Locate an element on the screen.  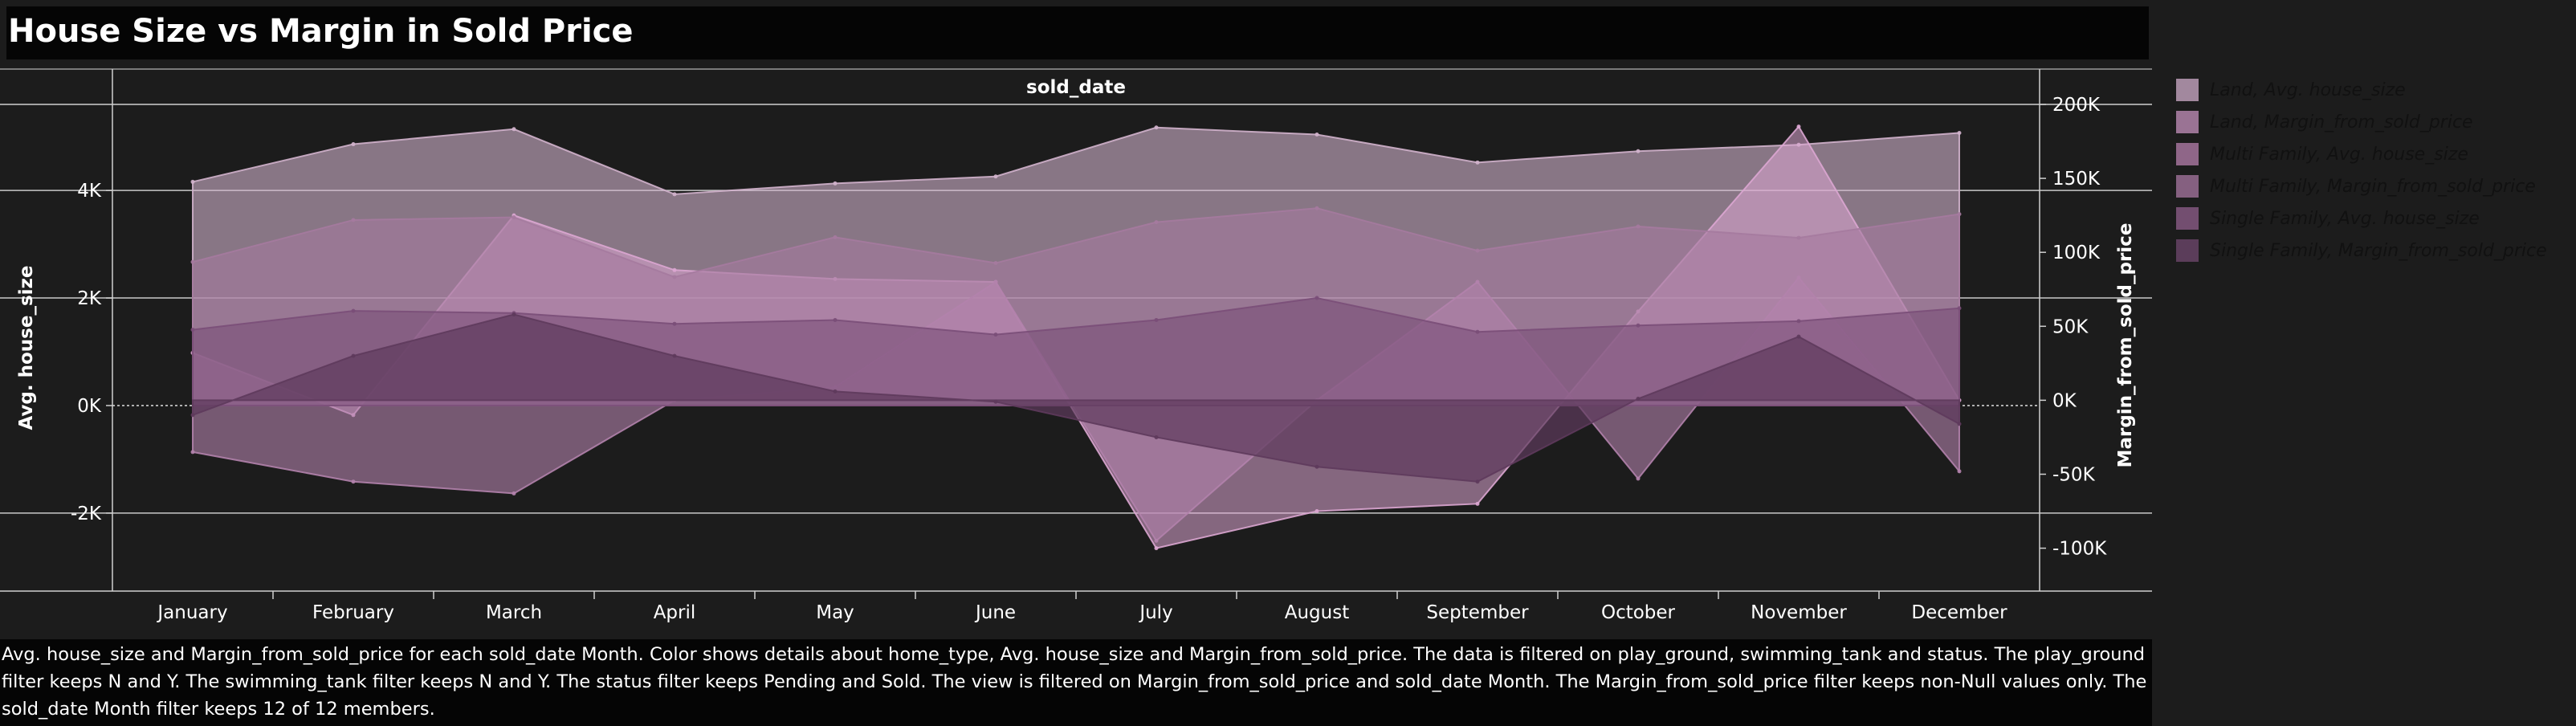
x-tick-label: April is located at coordinates (675, 612).